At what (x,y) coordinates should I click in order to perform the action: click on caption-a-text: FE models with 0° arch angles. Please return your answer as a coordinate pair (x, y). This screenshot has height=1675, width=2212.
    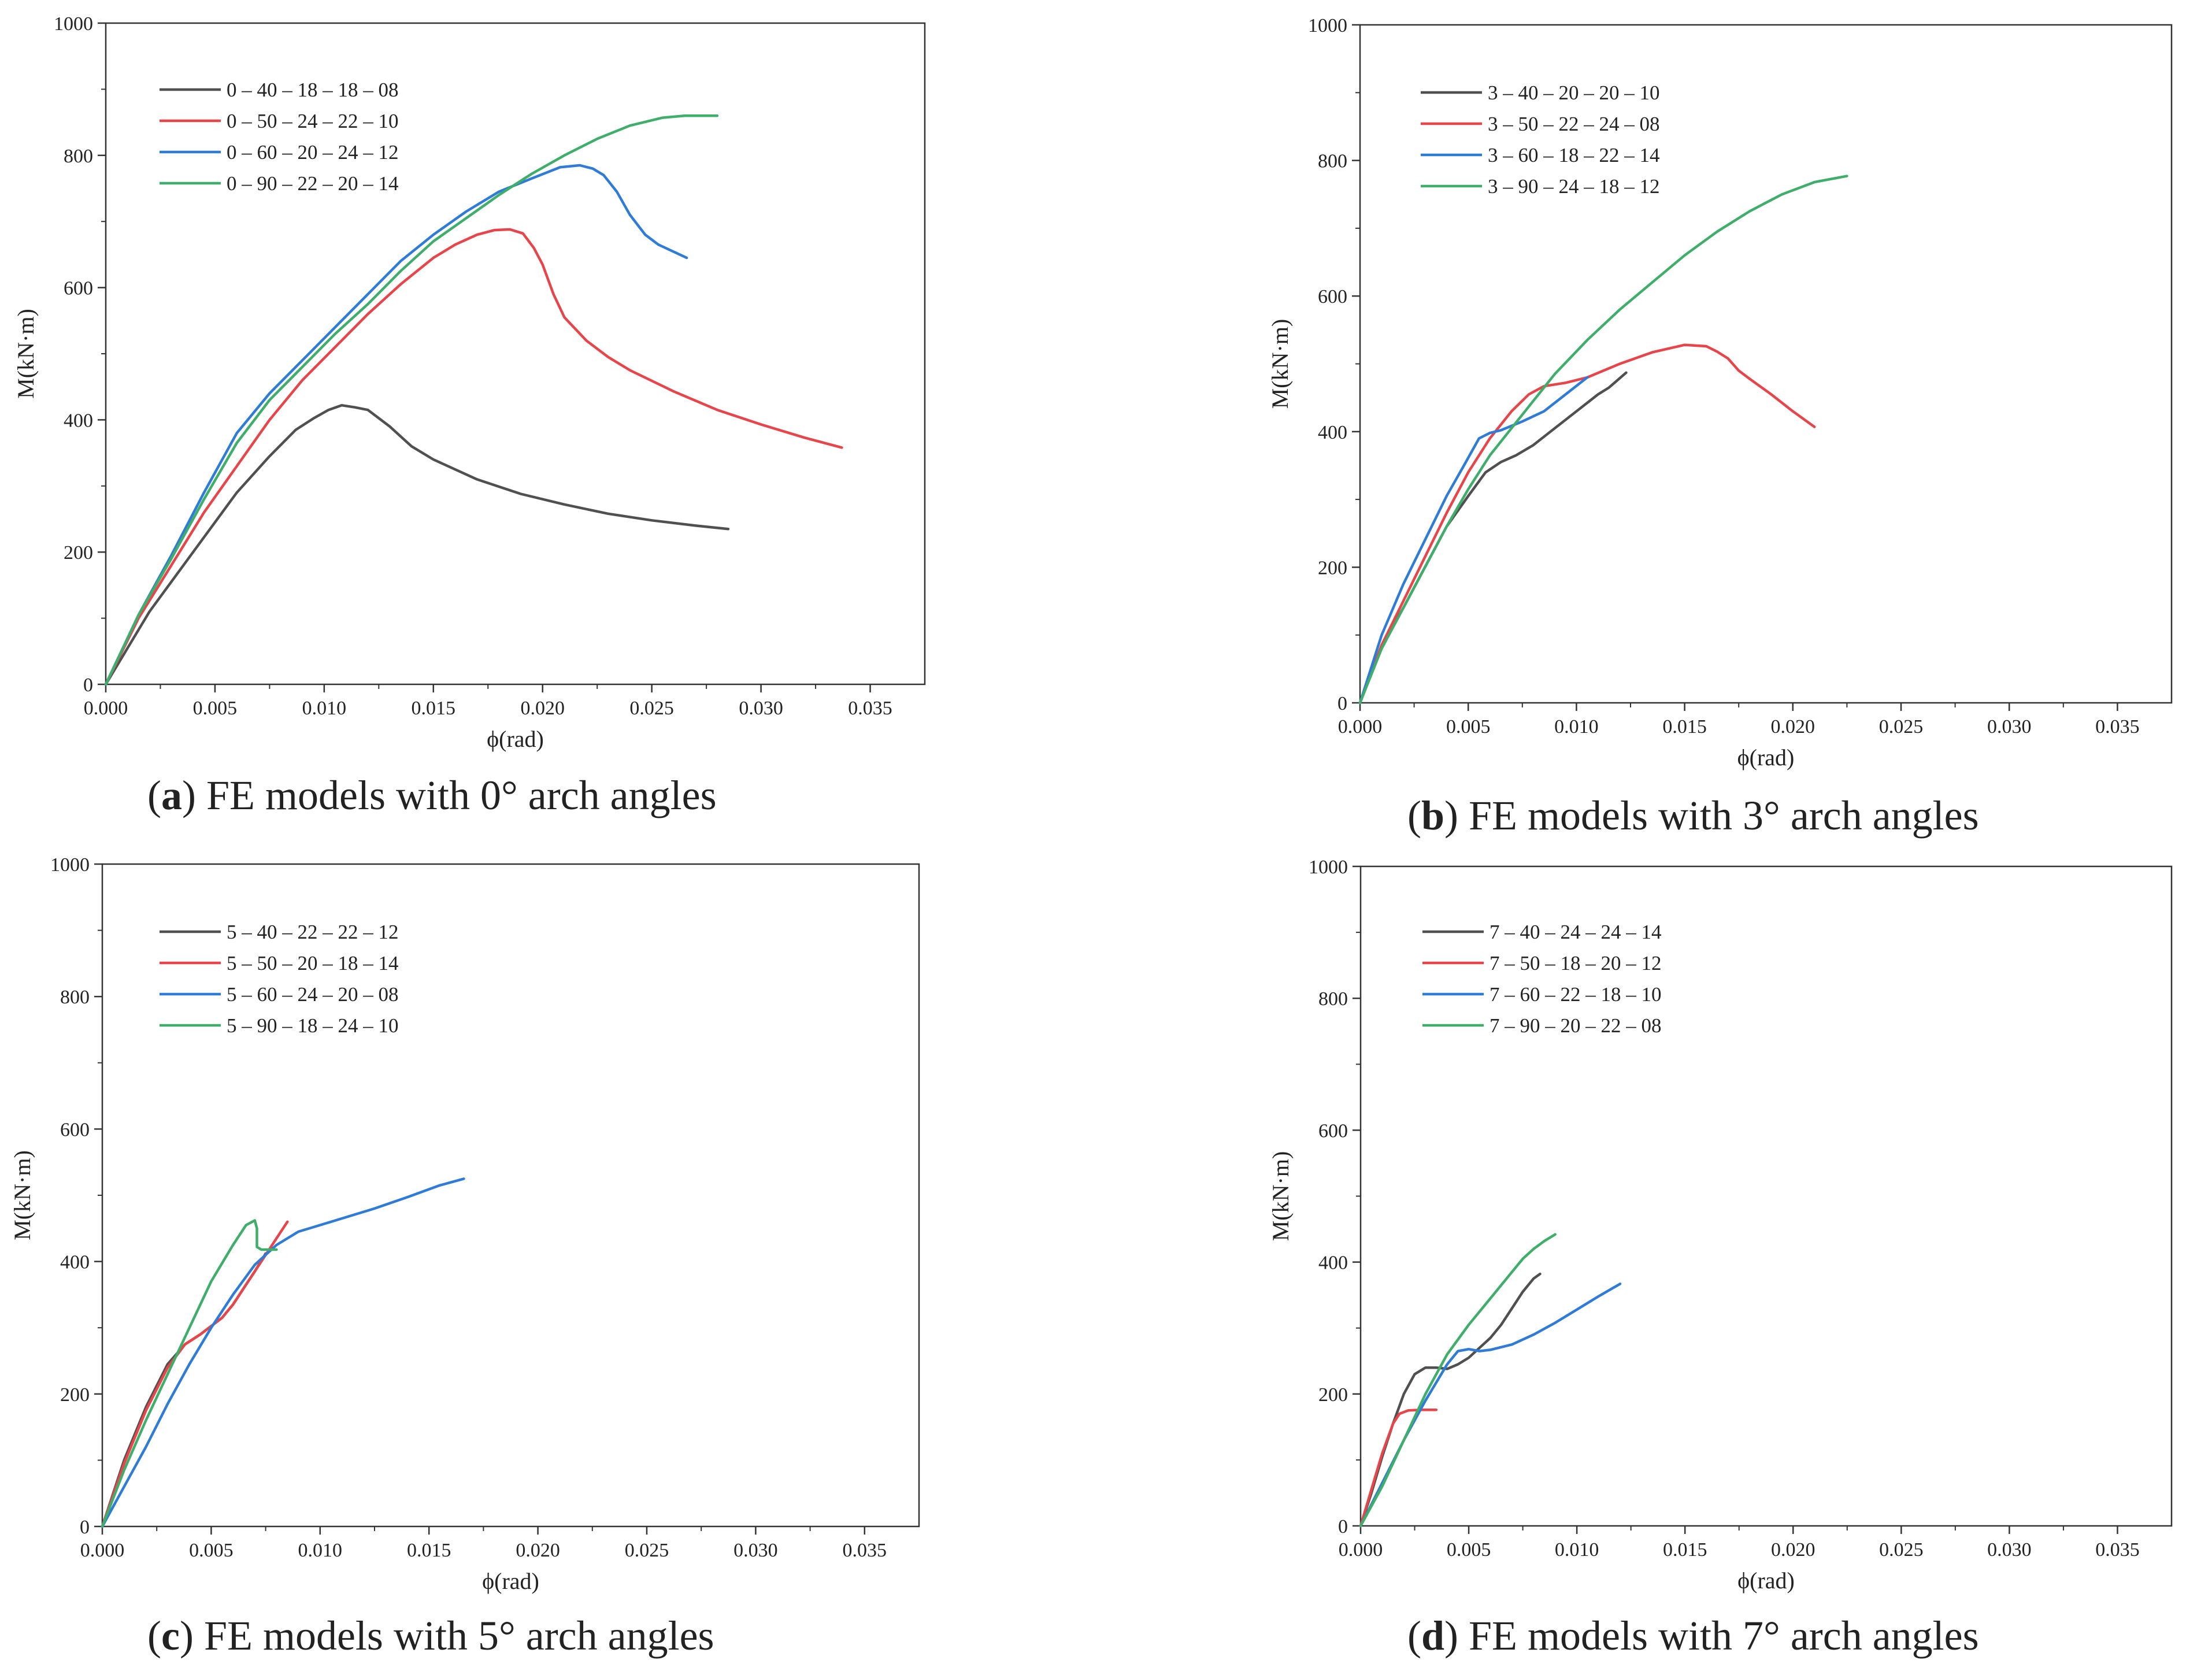
    Looking at the image, I should click on (461, 795).